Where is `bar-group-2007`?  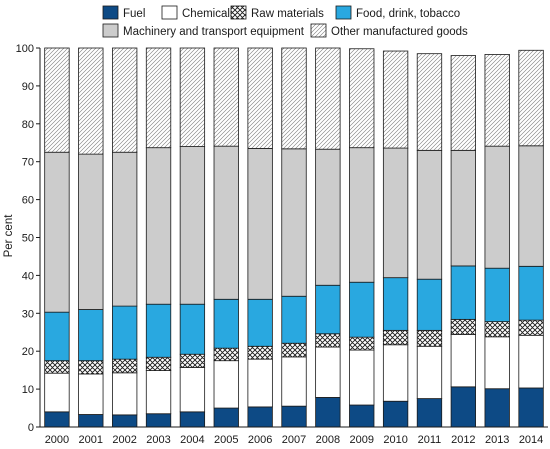
bar-group-2007 is located at coordinates (294, 237).